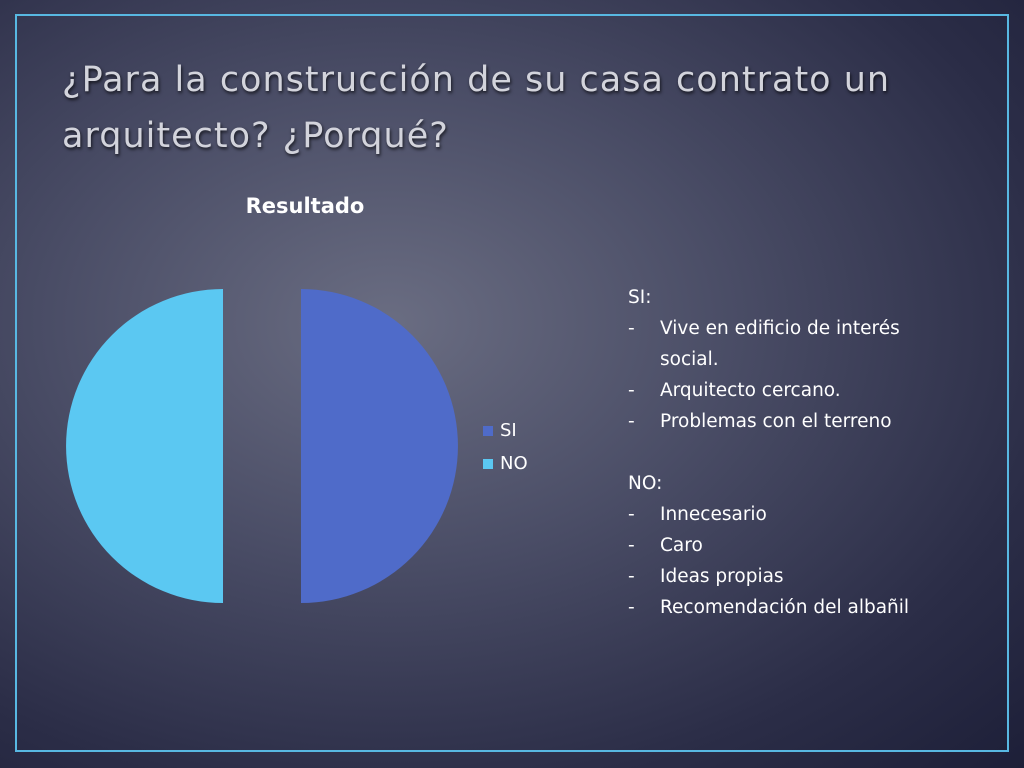 The image size is (1024, 768). What do you see at coordinates (750, 390) in the screenshot?
I see `reason-text: Arquitecto cercano.` at bounding box center [750, 390].